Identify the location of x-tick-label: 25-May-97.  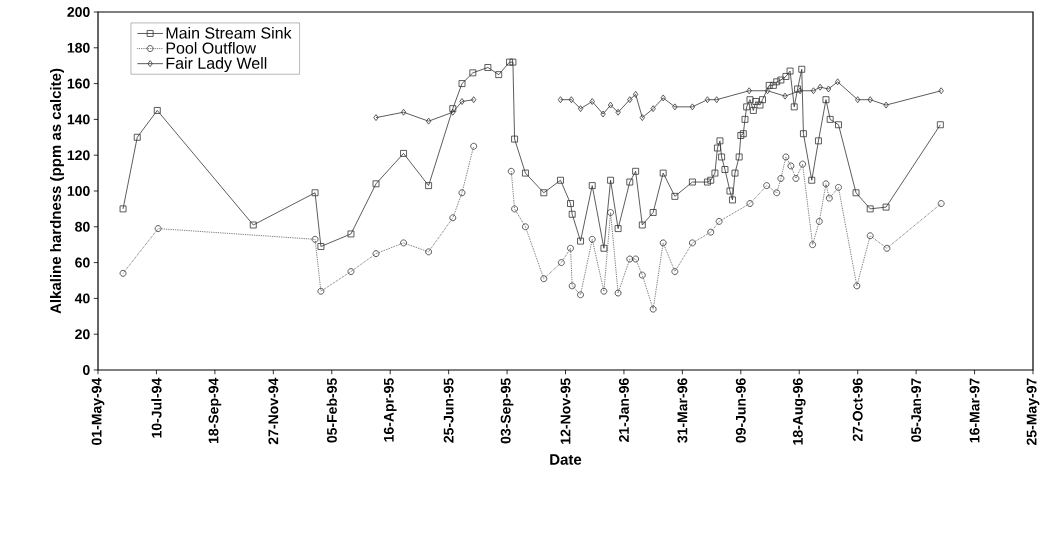
(1033, 411).